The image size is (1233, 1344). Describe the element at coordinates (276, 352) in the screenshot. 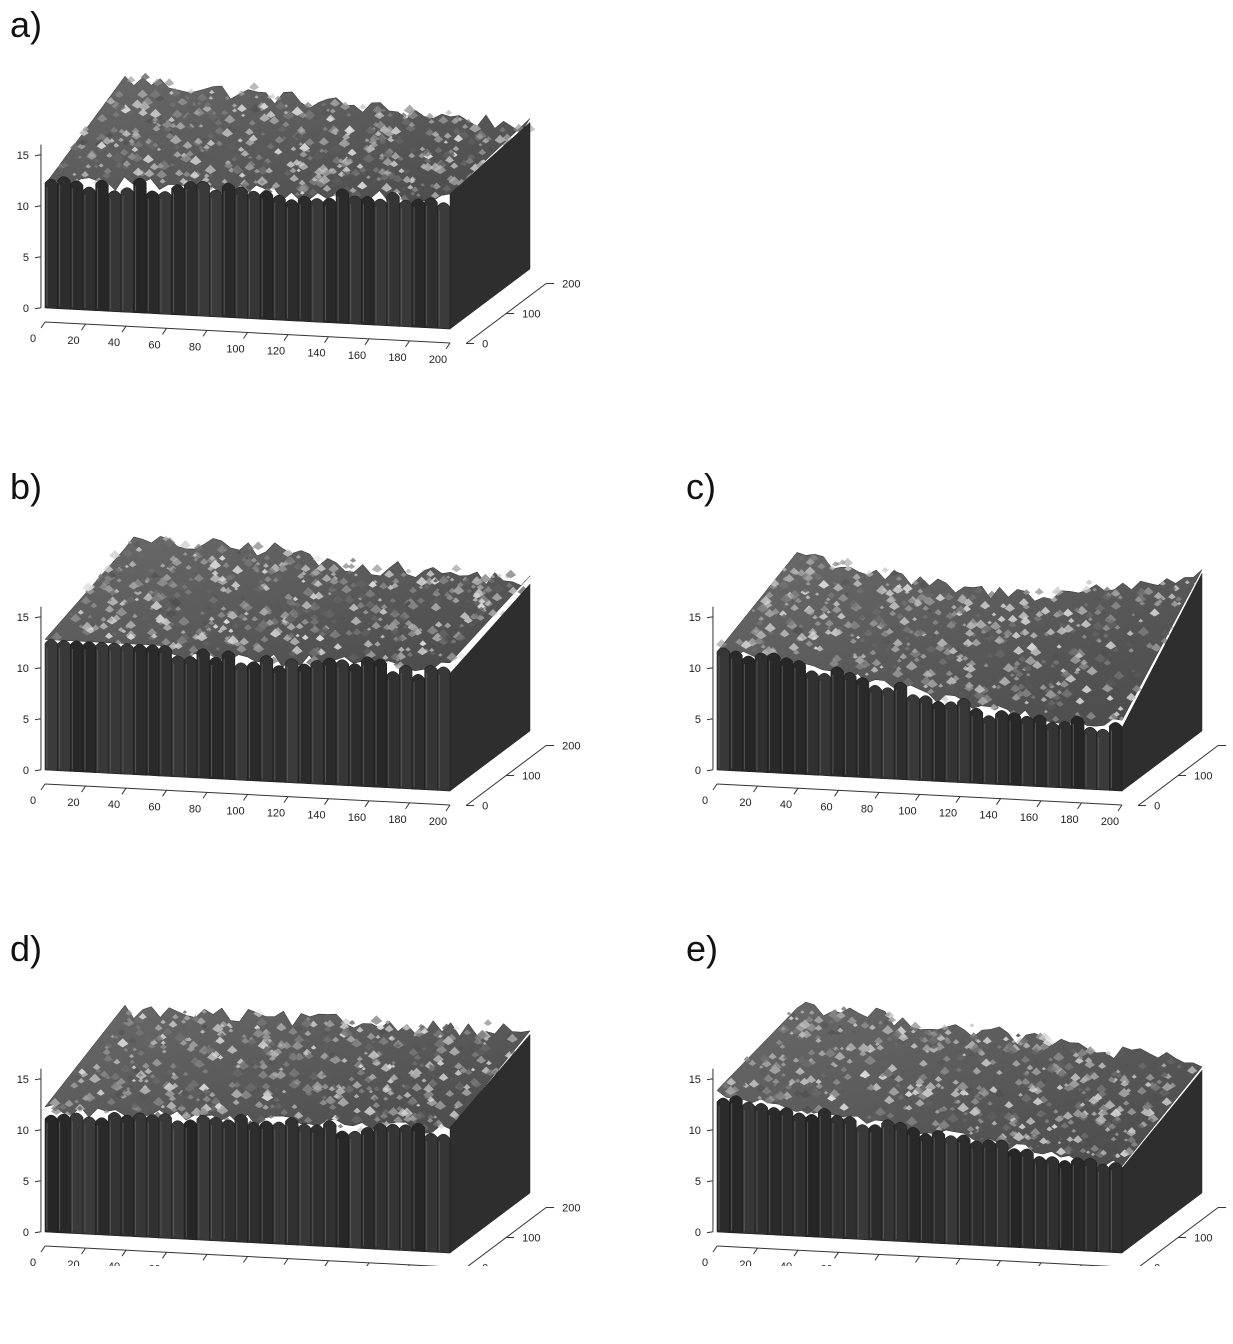

I see `x-tick-label: 120` at that location.